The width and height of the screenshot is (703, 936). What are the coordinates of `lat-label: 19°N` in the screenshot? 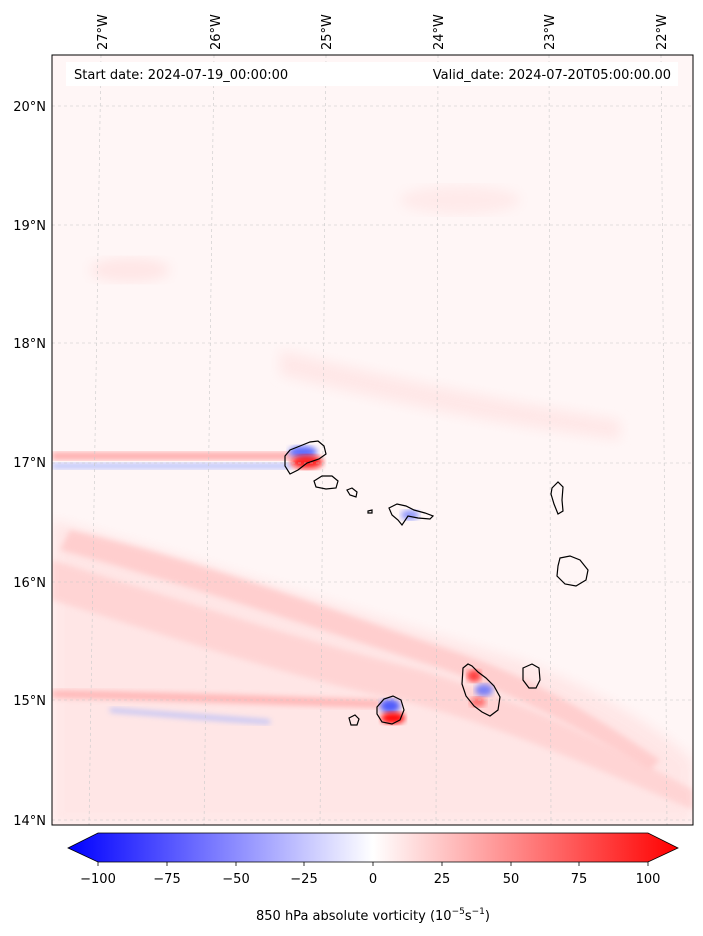 It's located at (29, 226).